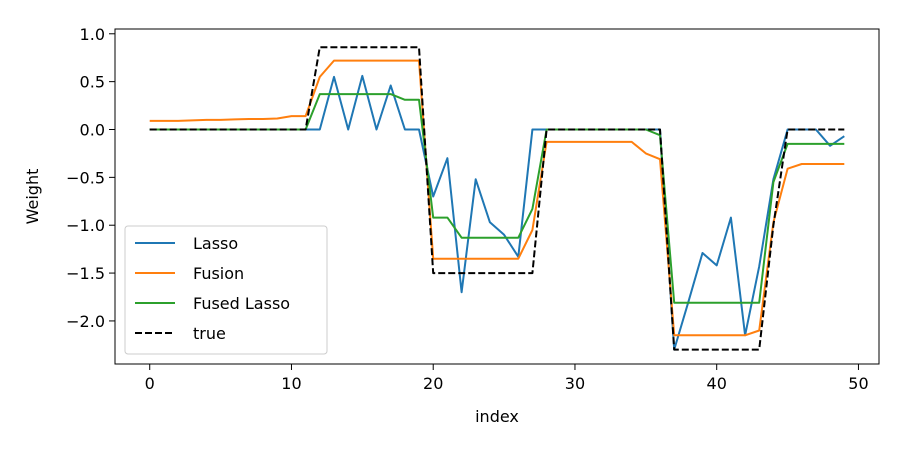 The height and width of the screenshot is (450, 900). Describe the element at coordinates (241, 303) in the screenshot. I see `legend-label: Fused Lasso` at that location.